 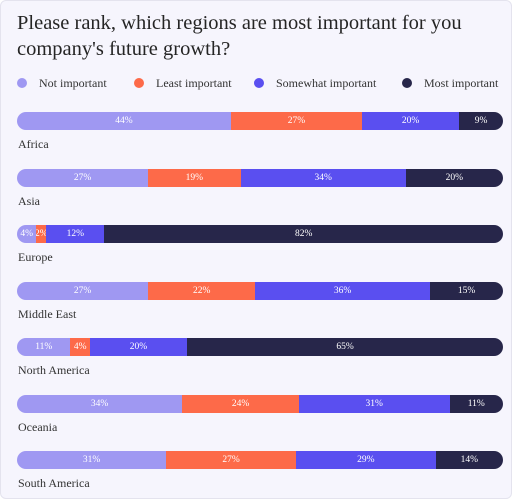 I want to click on category-label-south-america: South America, so click(x=54, y=483).